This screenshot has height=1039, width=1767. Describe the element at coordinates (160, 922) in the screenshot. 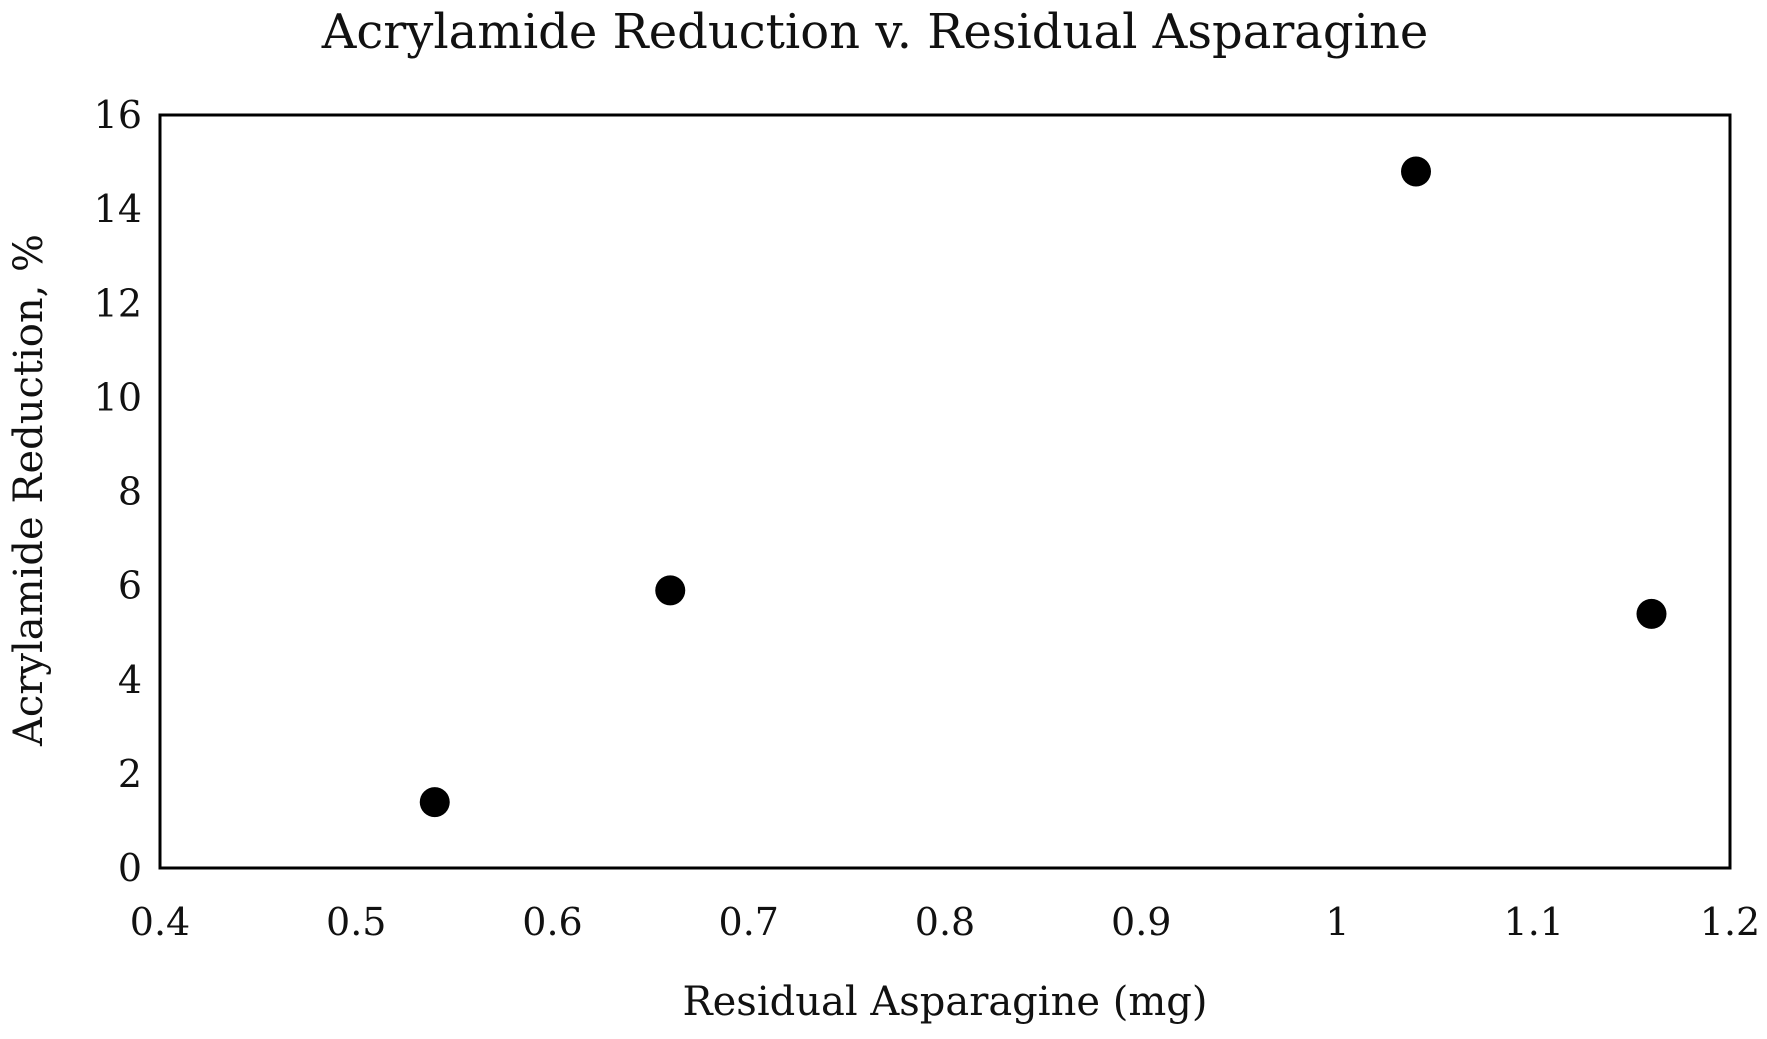

I see `x-tick-label: 0.4` at that location.